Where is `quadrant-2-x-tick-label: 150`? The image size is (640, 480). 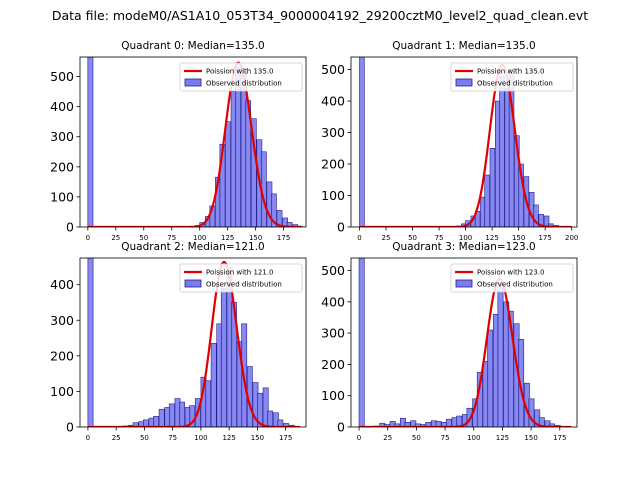
quadrant-2-x-tick-label: 150 is located at coordinates (257, 438).